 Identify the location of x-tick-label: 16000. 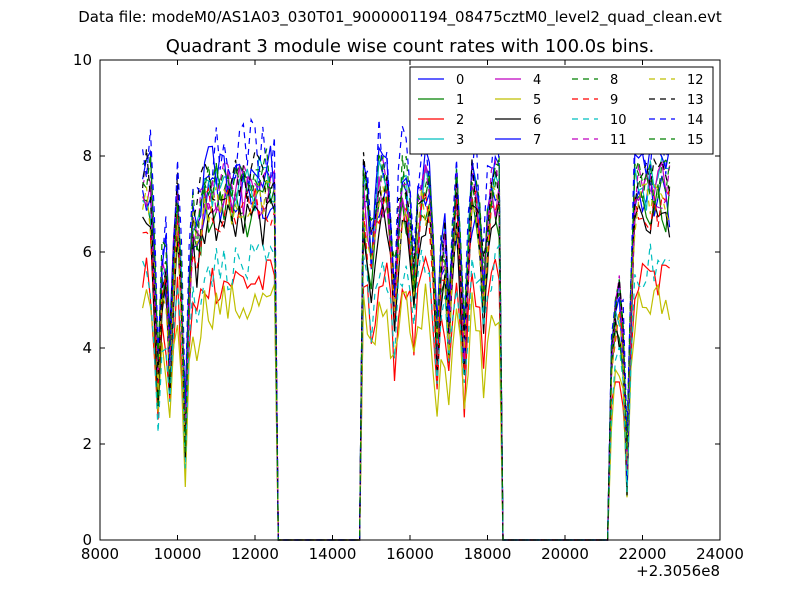
(410, 554).